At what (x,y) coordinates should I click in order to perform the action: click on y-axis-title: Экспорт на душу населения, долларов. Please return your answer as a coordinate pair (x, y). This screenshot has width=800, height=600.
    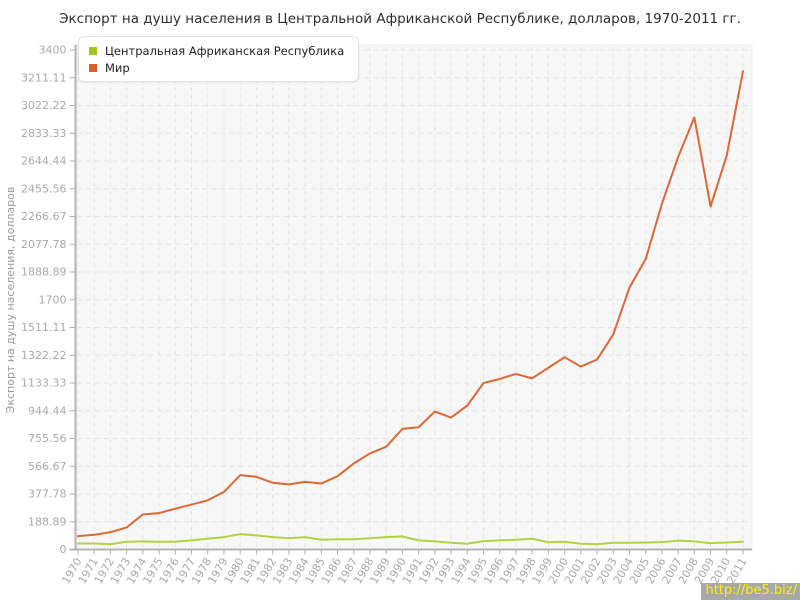
    Looking at the image, I should click on (10, 300).